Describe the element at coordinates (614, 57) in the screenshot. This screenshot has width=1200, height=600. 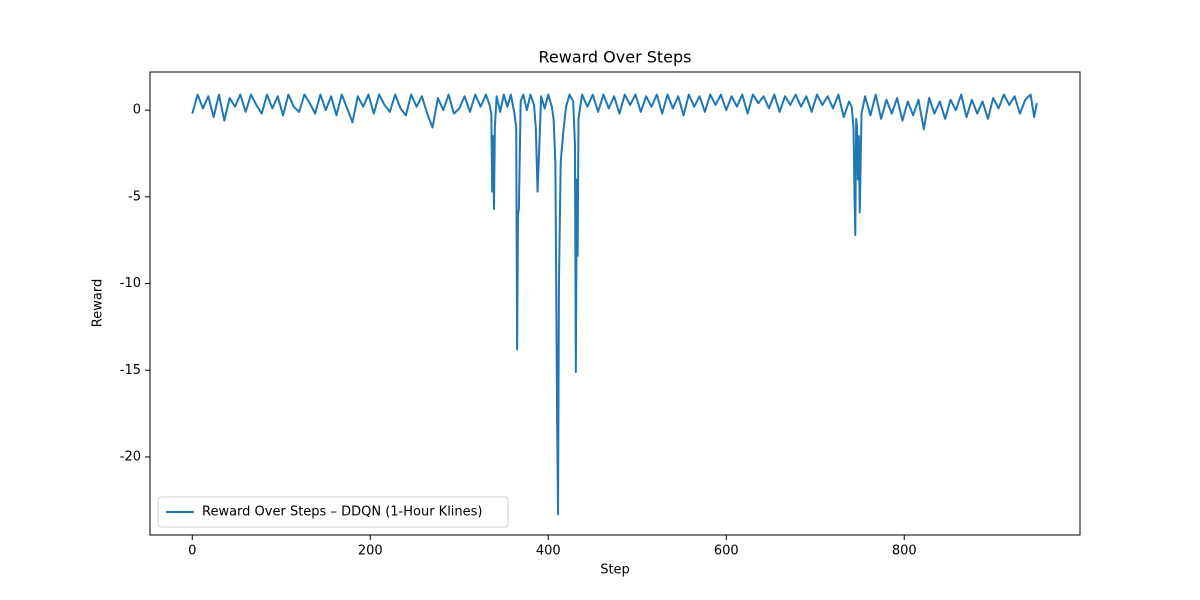
I see `chart-title: Reward Over Steps` at that location.